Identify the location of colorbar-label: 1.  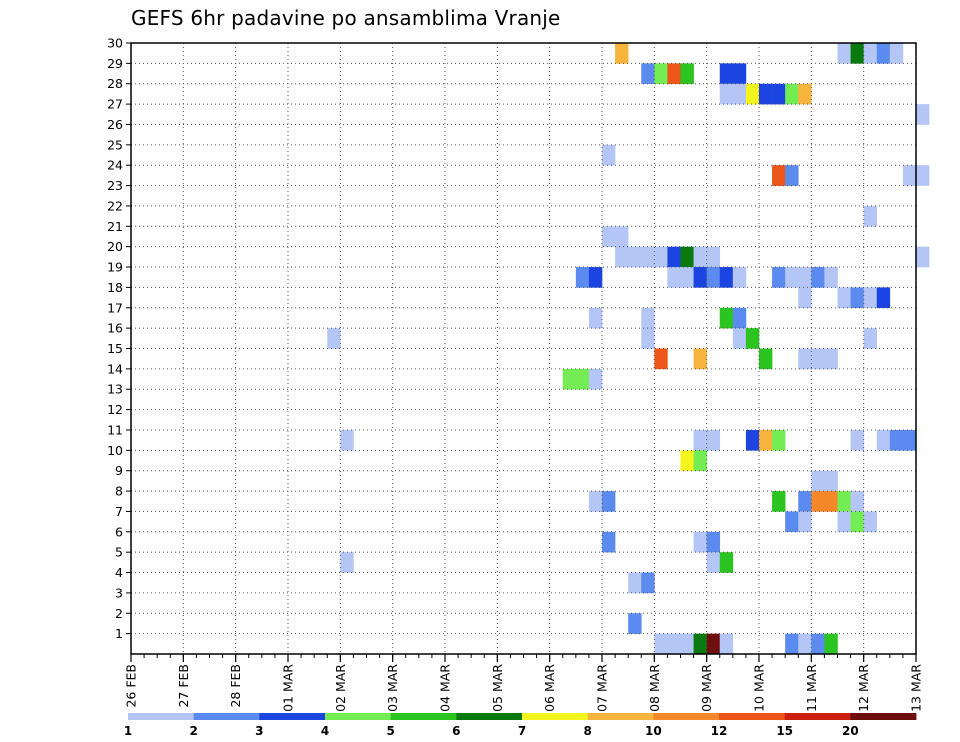
(128, 731).